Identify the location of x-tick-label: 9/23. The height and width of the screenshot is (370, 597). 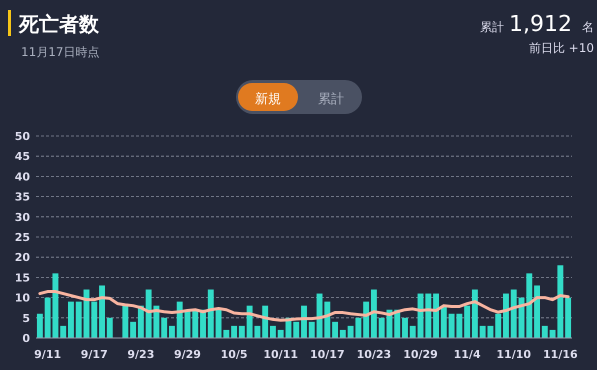
(140, 354).